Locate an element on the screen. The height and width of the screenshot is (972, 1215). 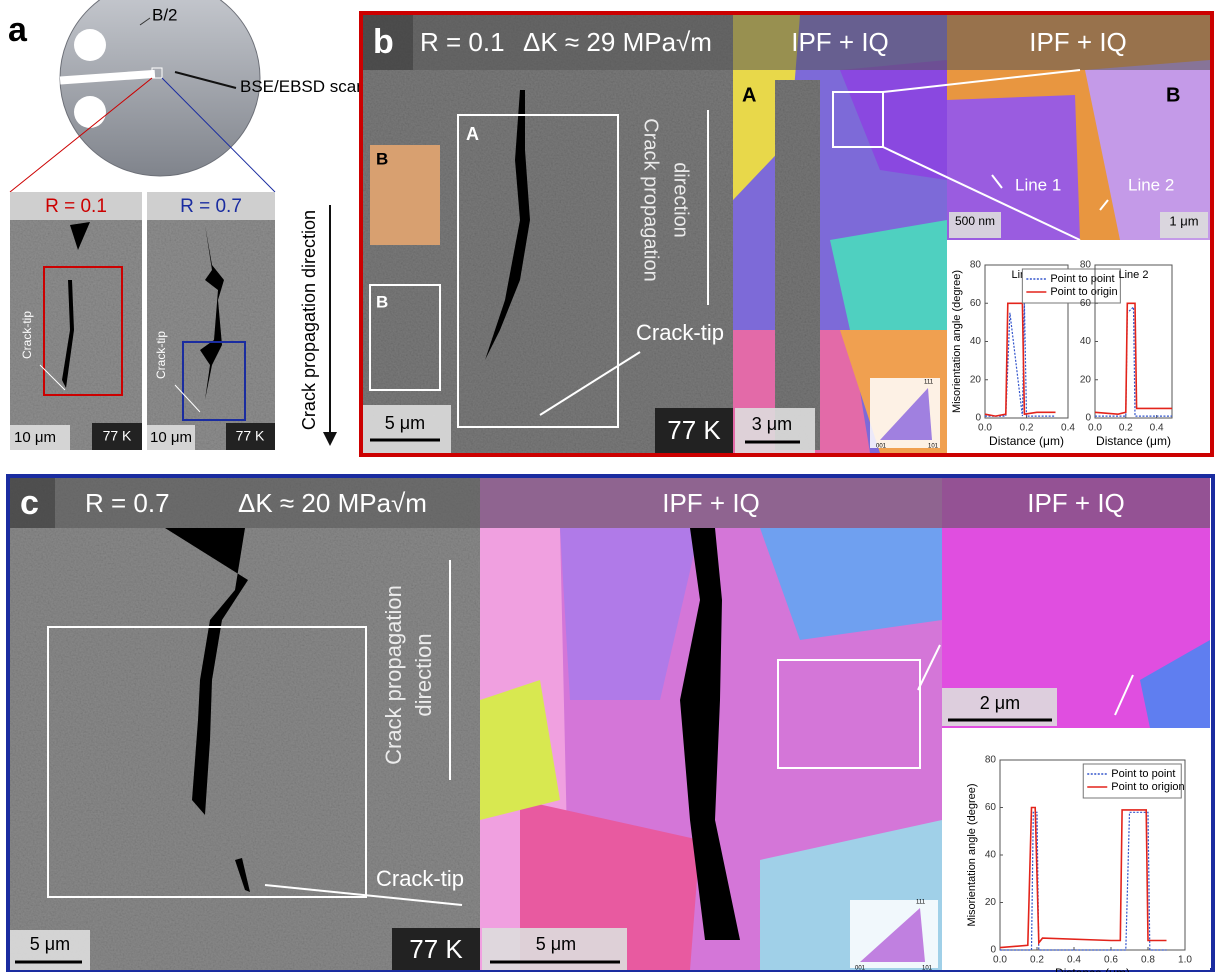
legend-label: Point to origion is located at coordinates (1147, 787).